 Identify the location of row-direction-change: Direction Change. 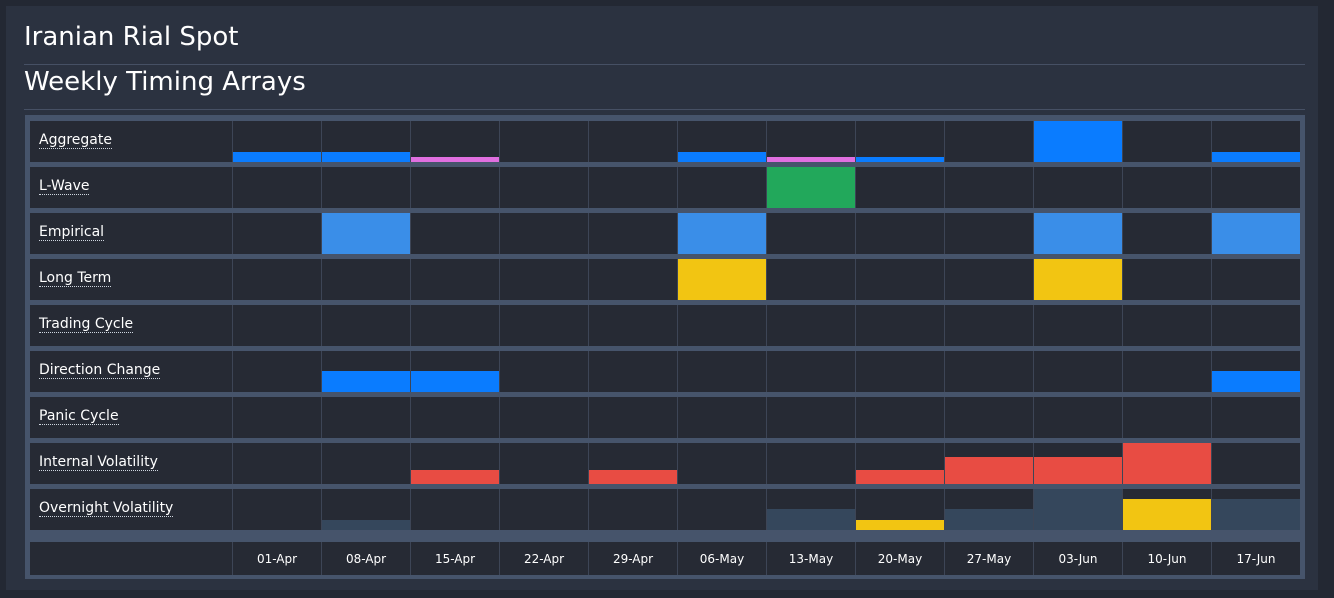
(665, 371).